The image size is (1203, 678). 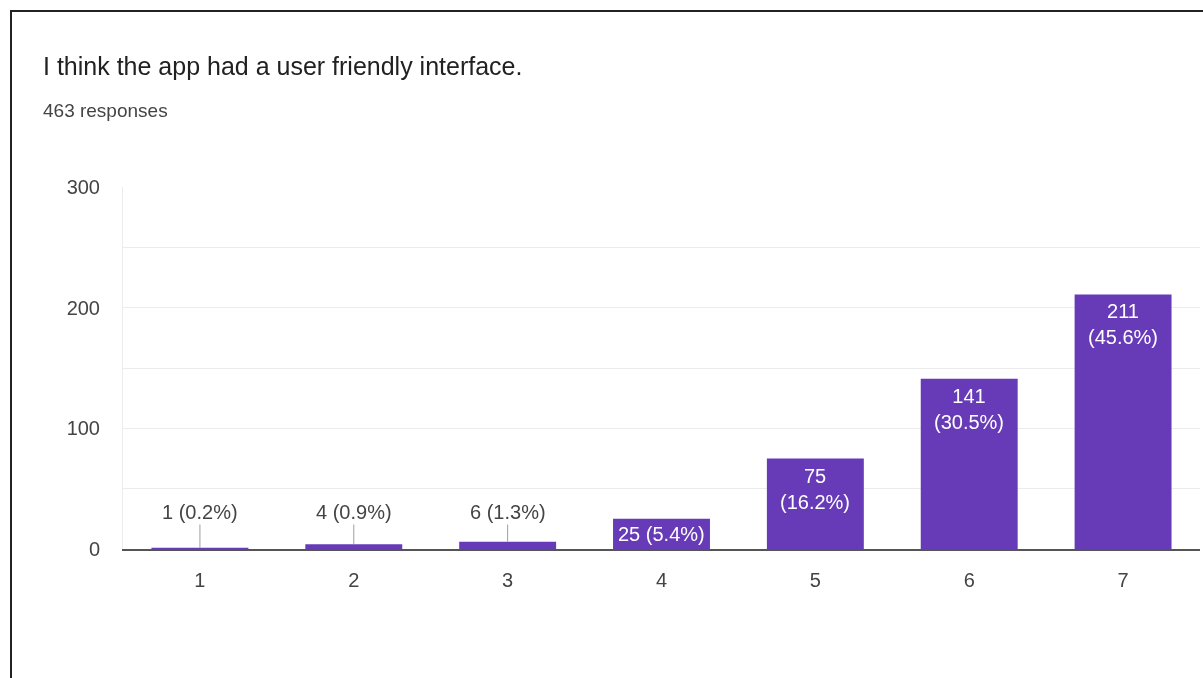 I want to click on data-label: 1 (0.2%), so click(x=200, y=512).